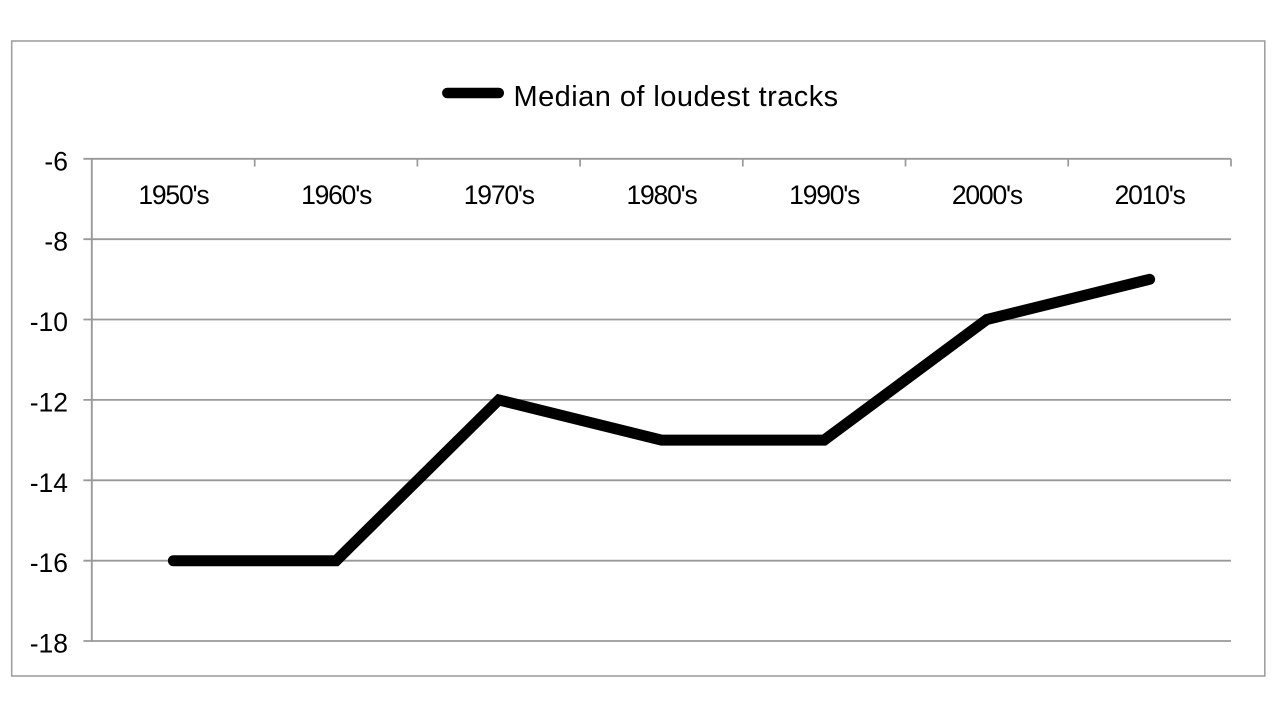 The height and width of the screenshot is (720, 1280). Describe the element at coordinates (49, 402) in the screenshot. I see `svg-text: -12` at that location.